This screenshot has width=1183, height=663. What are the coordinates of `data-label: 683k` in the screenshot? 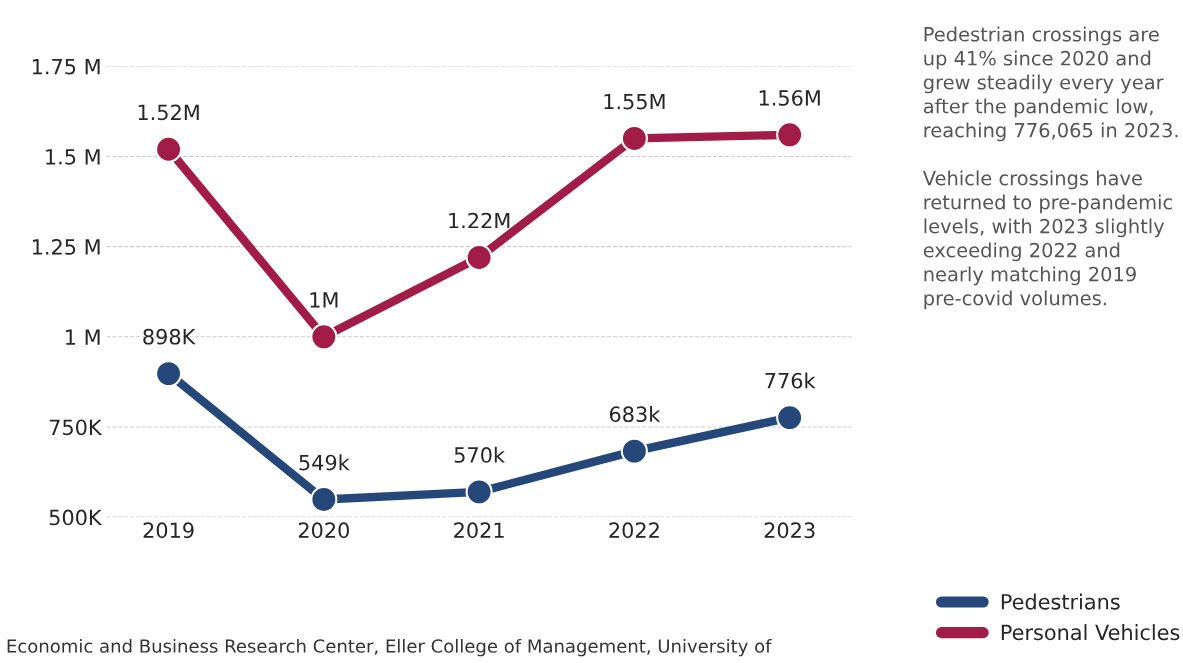 It's located at (635, 414).